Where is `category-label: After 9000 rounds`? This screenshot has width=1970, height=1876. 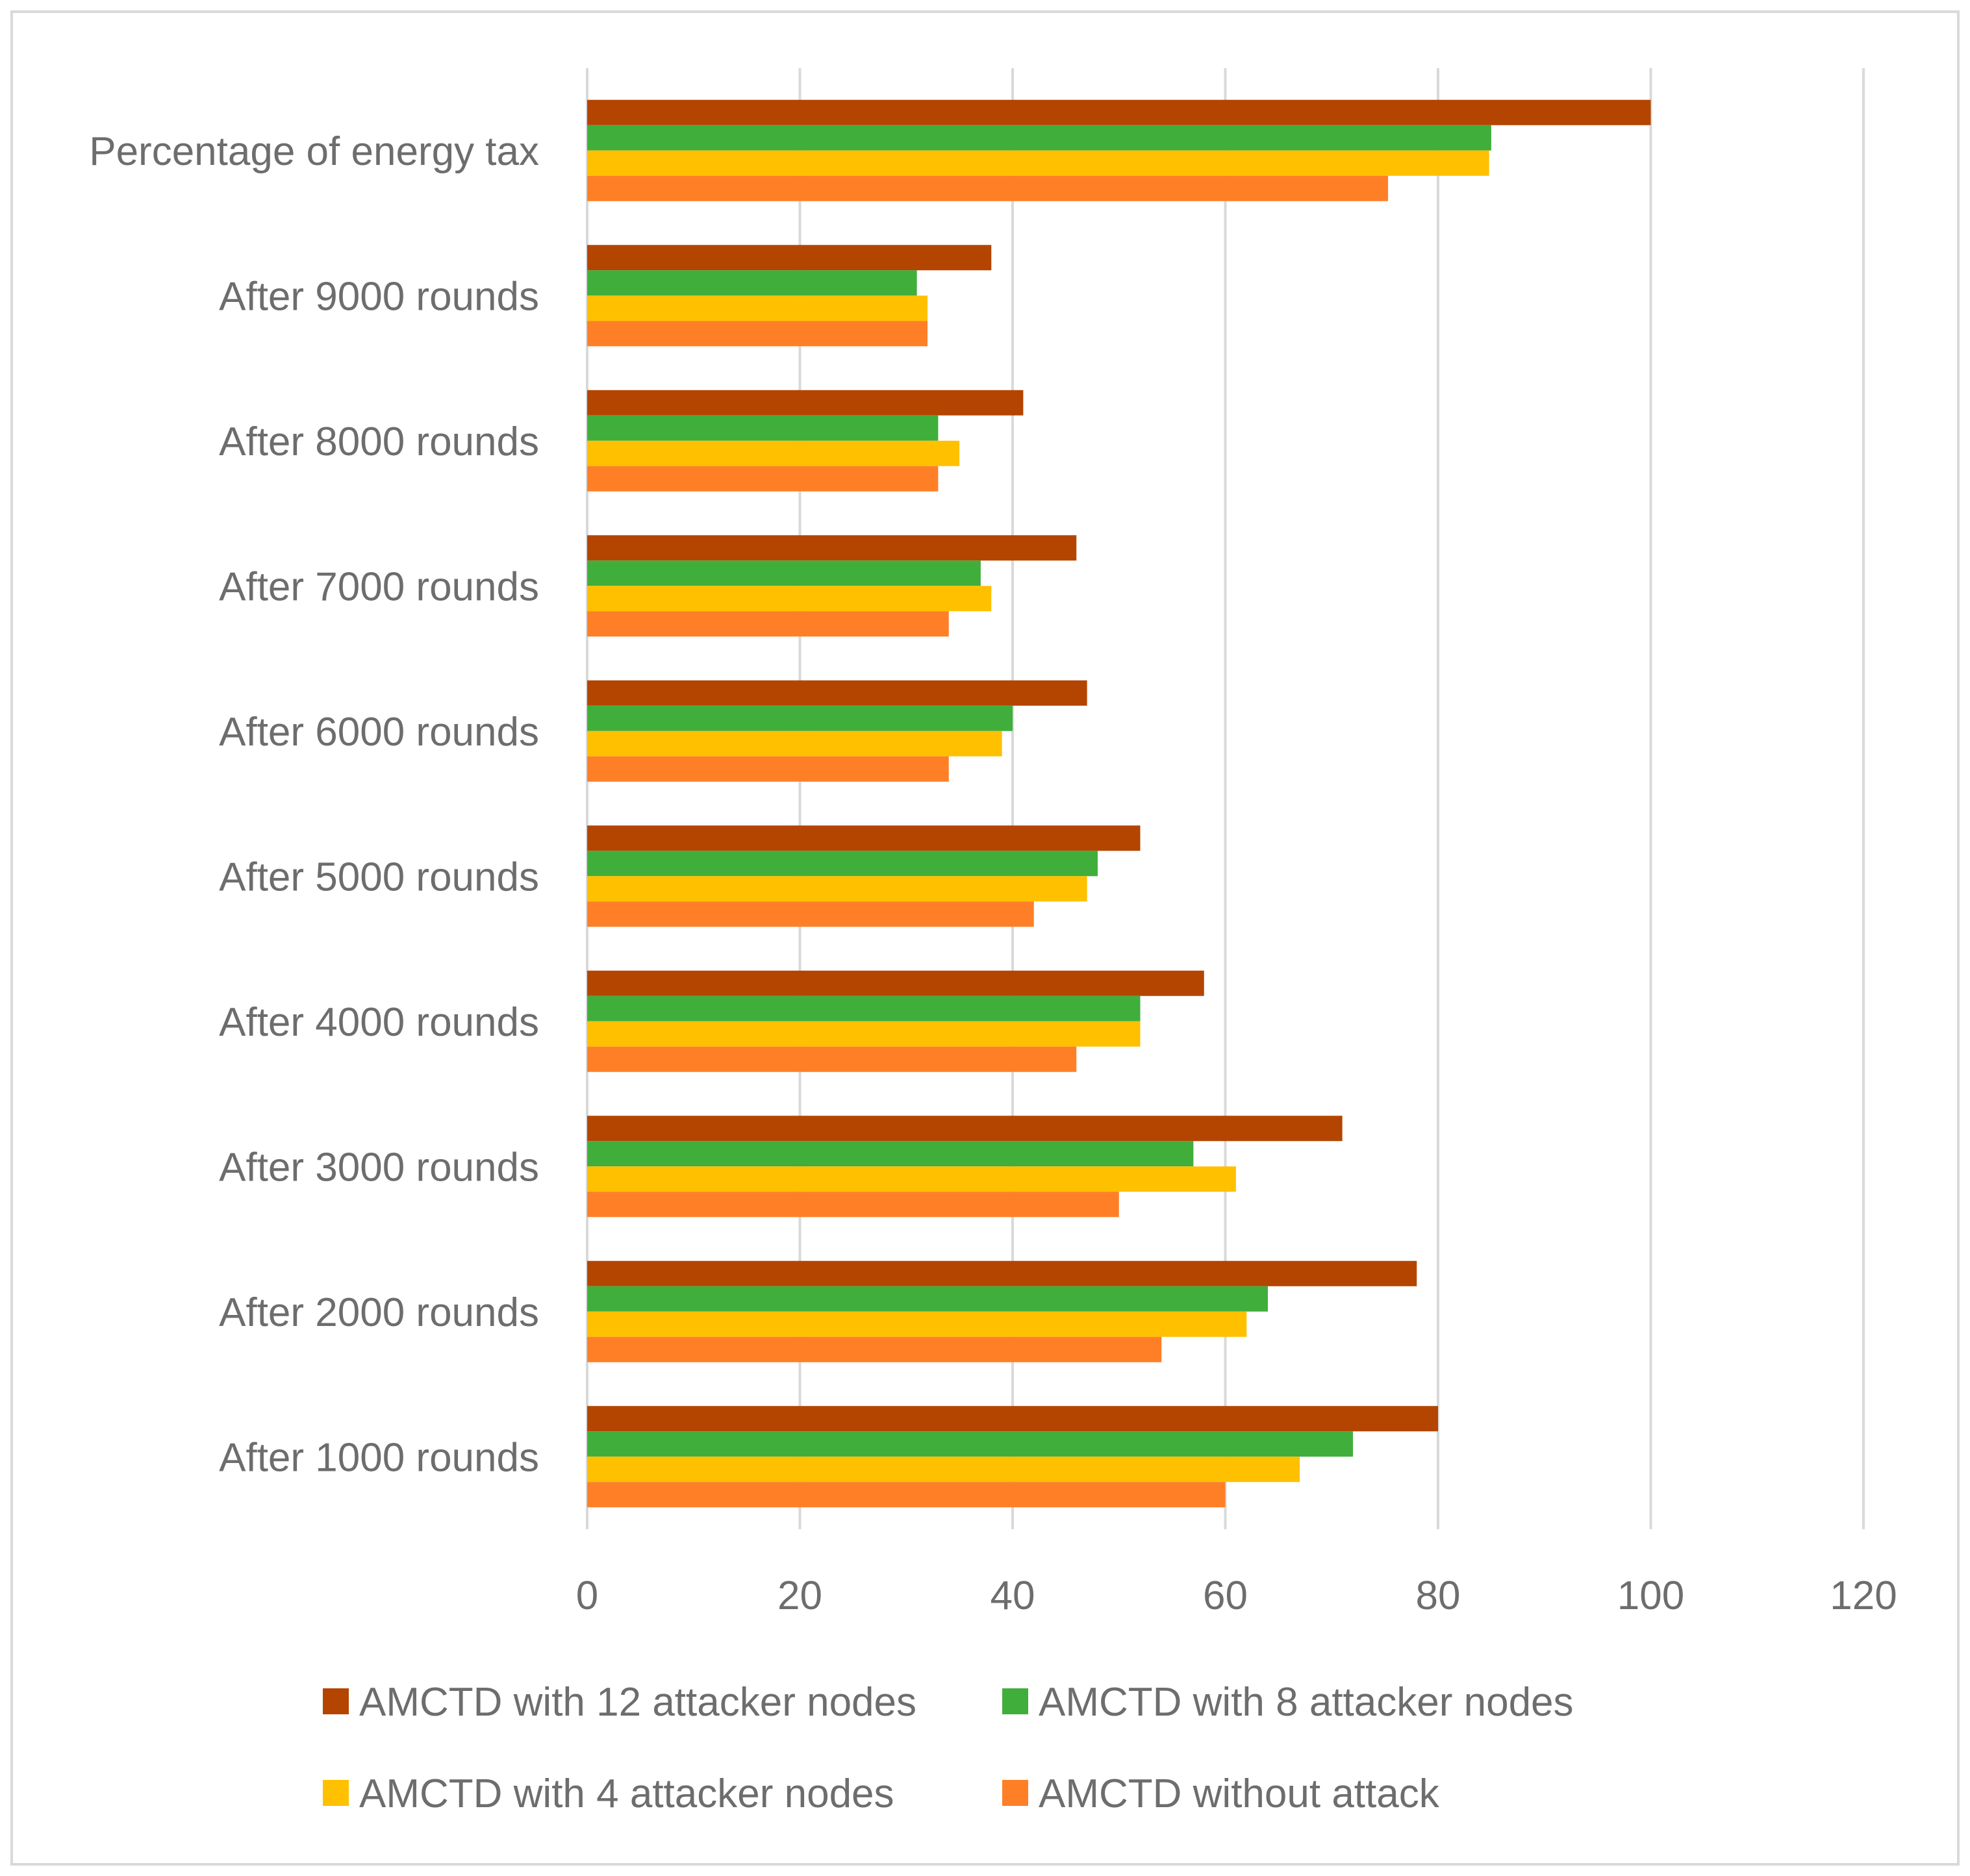 category-label: After 9000 rounds is located at coordinates (379, 296).